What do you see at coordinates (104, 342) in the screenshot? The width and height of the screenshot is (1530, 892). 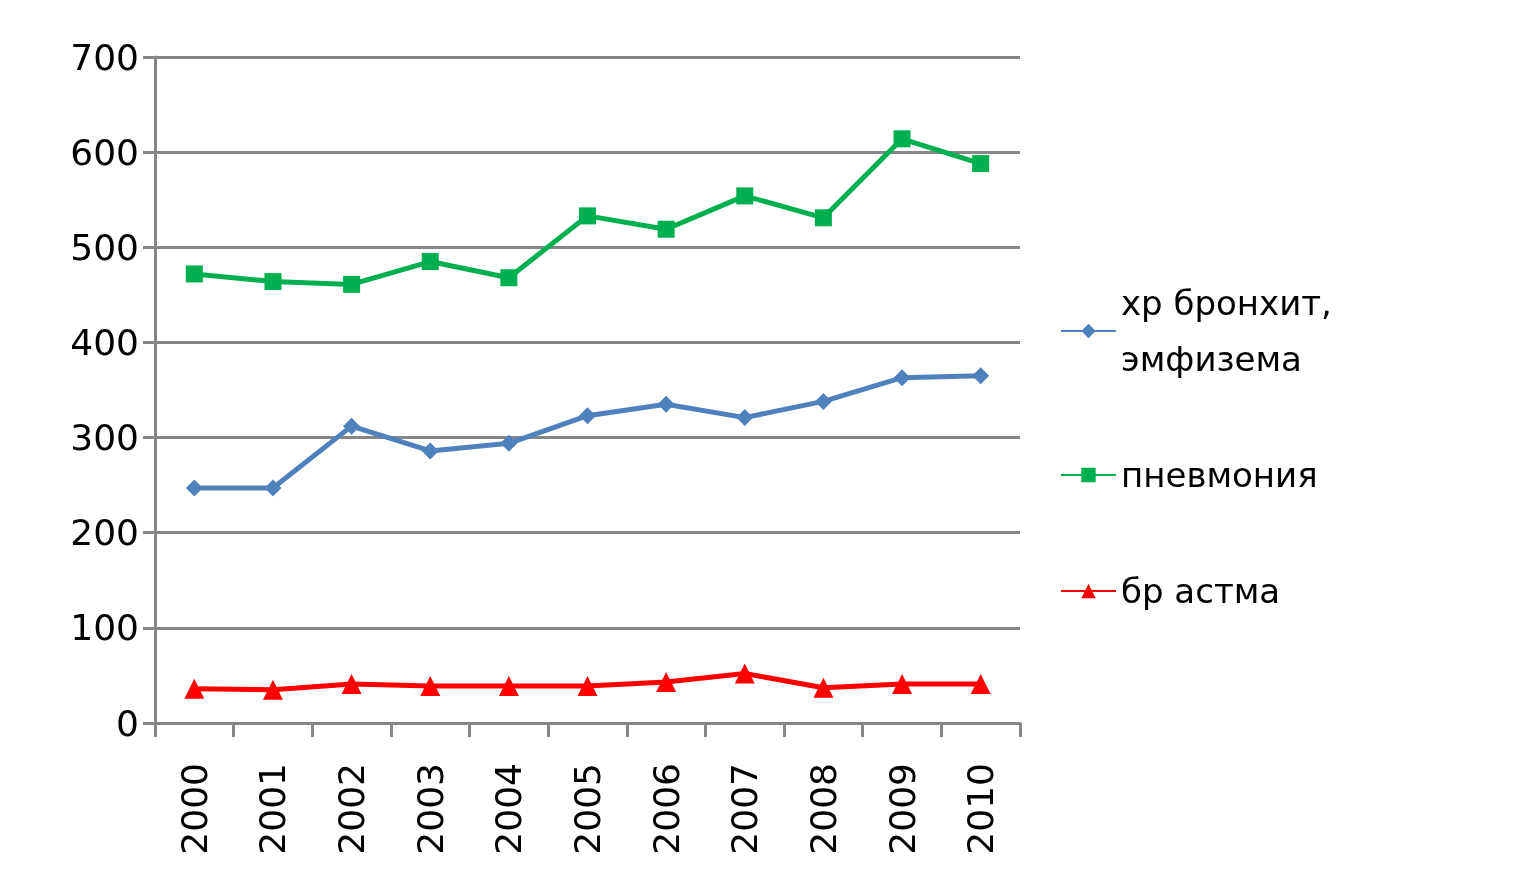 I see `y-tick-label: 400` at bounding box center [104, 342].